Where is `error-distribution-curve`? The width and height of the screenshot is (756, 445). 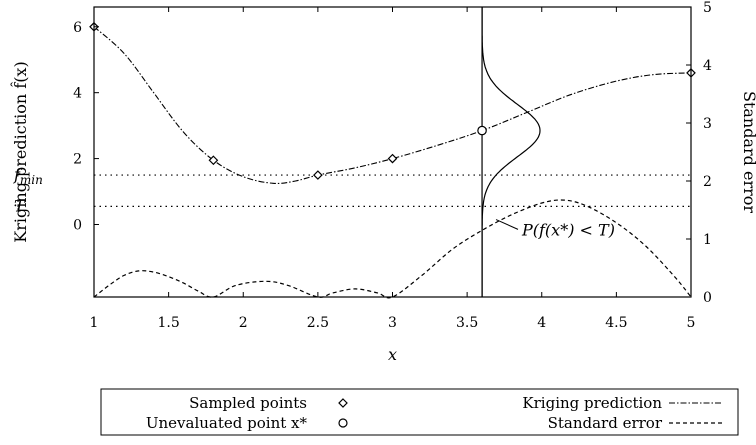
error-distribution-curve is located at coordinates (511, 152).